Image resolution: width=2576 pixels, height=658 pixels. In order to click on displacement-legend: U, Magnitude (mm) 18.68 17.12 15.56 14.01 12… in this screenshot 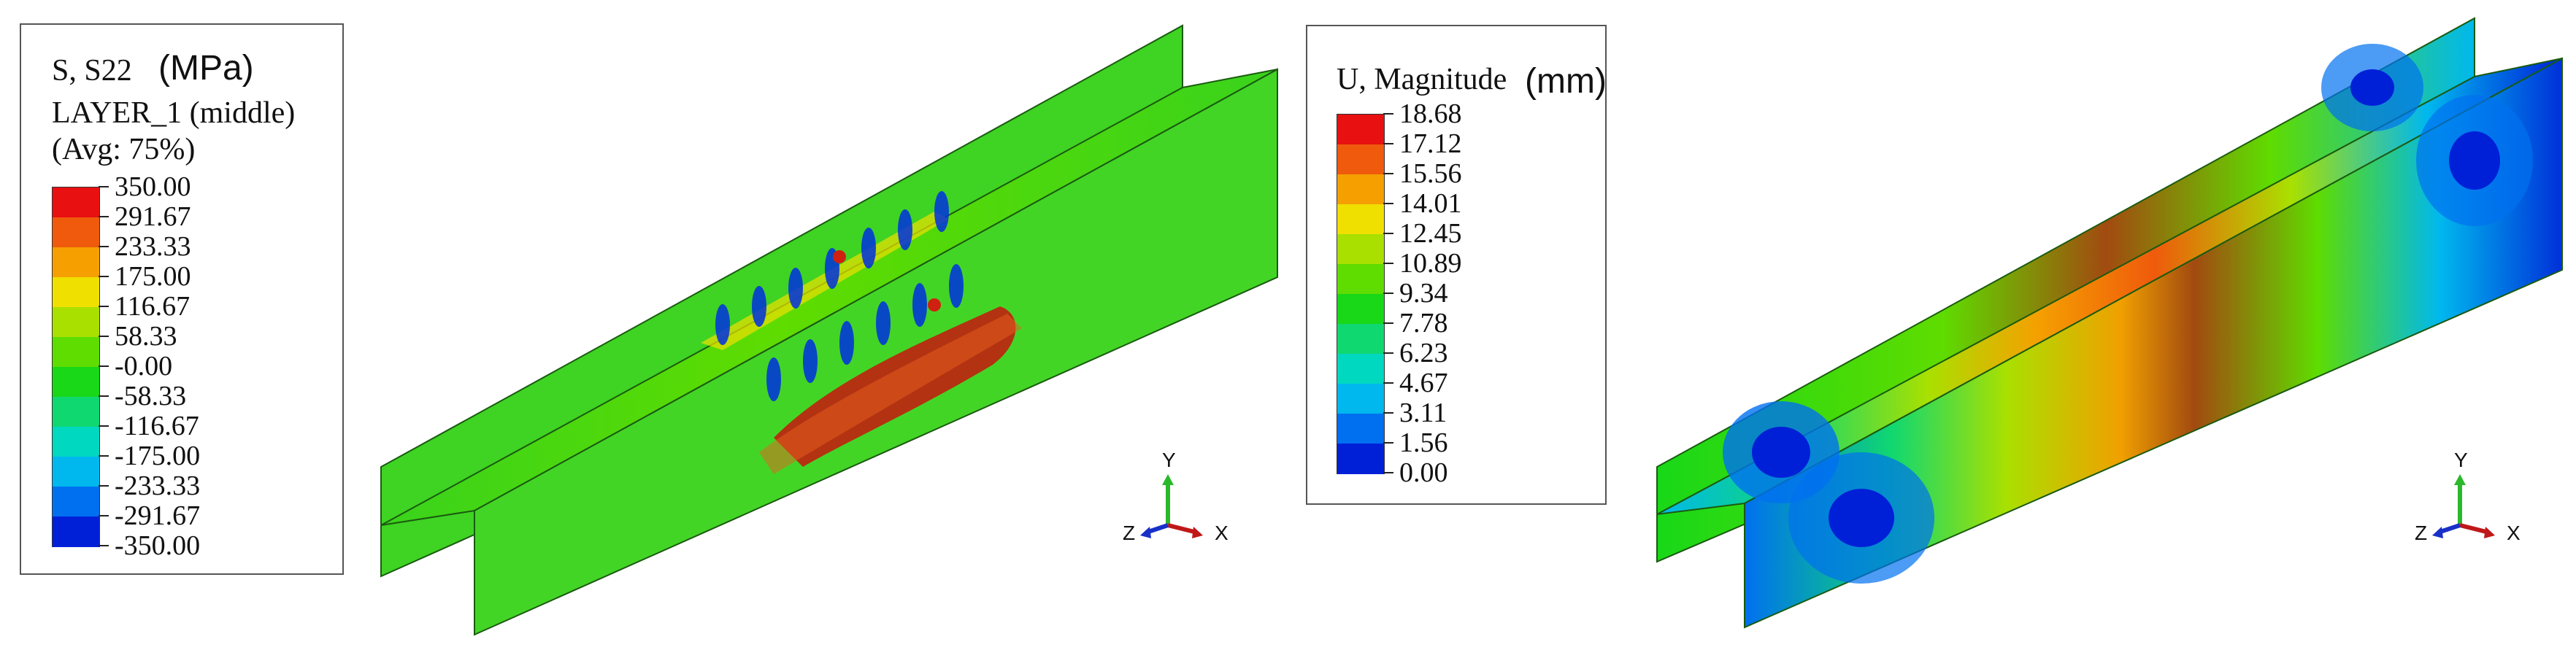, I will do `click(1456, 265)`.